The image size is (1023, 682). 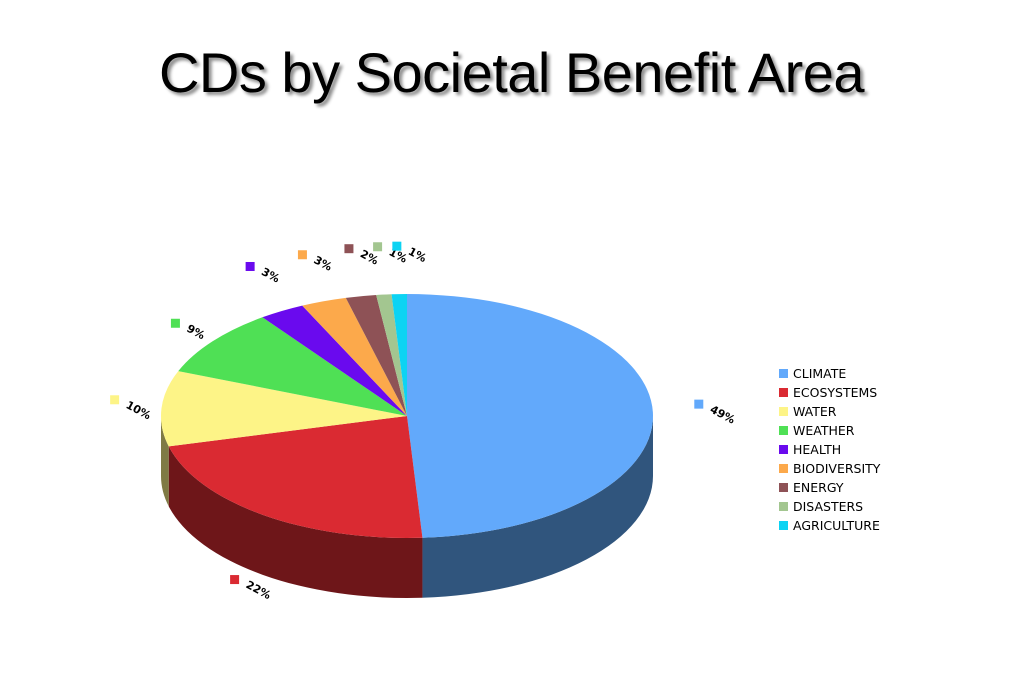 I want to click on legend-item-biodiversity: BIODIVERSITY, so click(x=829, y=468).